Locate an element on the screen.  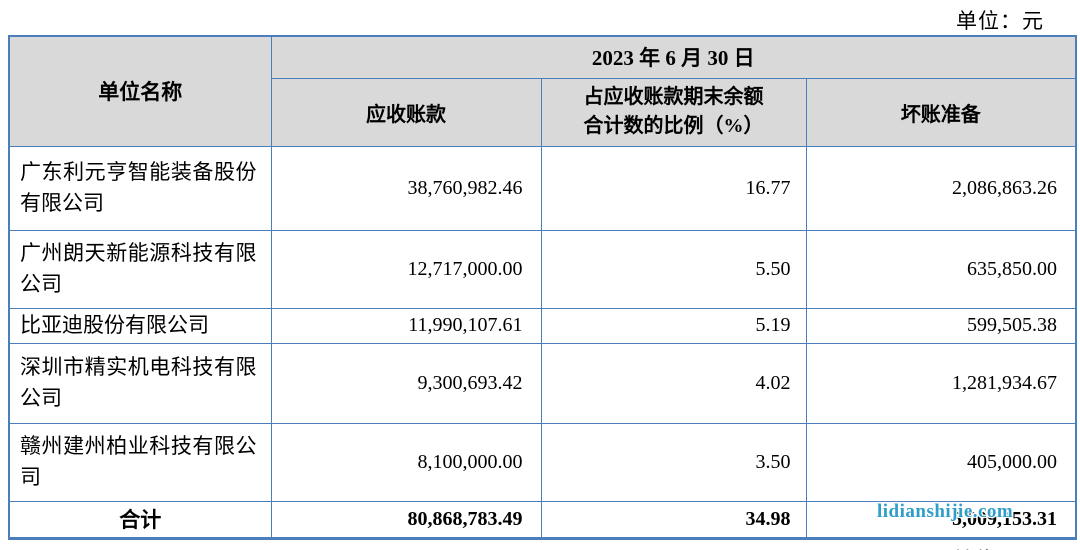
bad-debt-value: 599,505.38 is located at coordinates (941, 325).